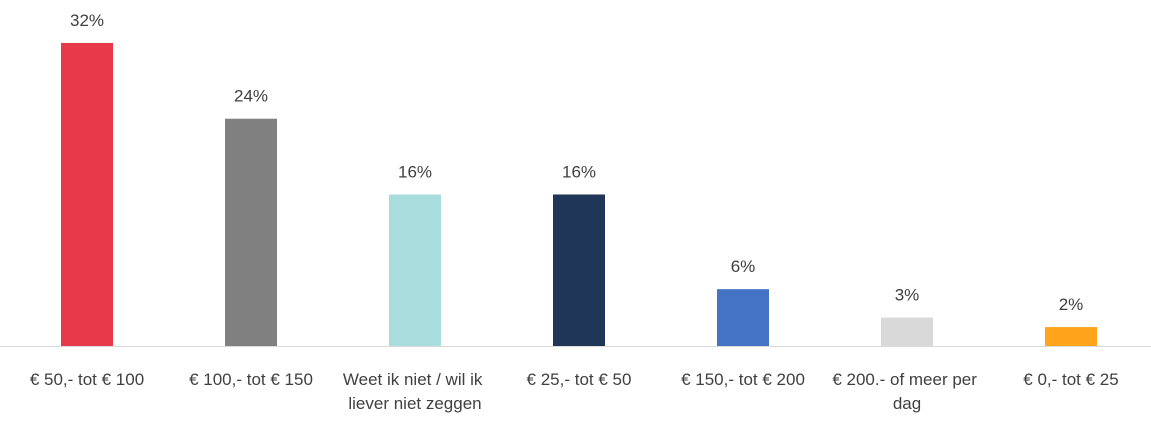 This screenshot has height=448, width=1151. I want to click on x-tick-label: € 150,- tot € 200, so click(743, 379).